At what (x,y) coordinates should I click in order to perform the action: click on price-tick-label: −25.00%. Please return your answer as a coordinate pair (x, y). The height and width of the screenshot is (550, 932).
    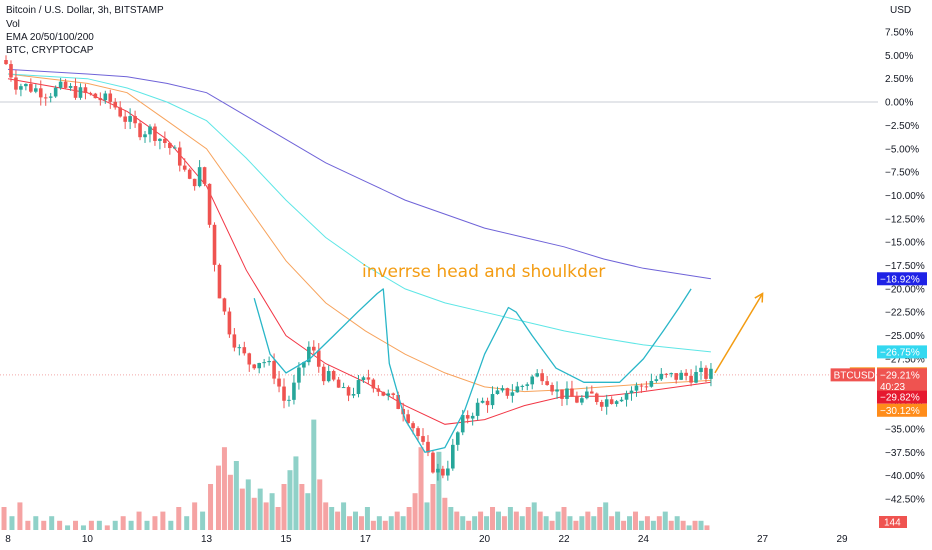
    Looking at the image, I should click on (905, 336).